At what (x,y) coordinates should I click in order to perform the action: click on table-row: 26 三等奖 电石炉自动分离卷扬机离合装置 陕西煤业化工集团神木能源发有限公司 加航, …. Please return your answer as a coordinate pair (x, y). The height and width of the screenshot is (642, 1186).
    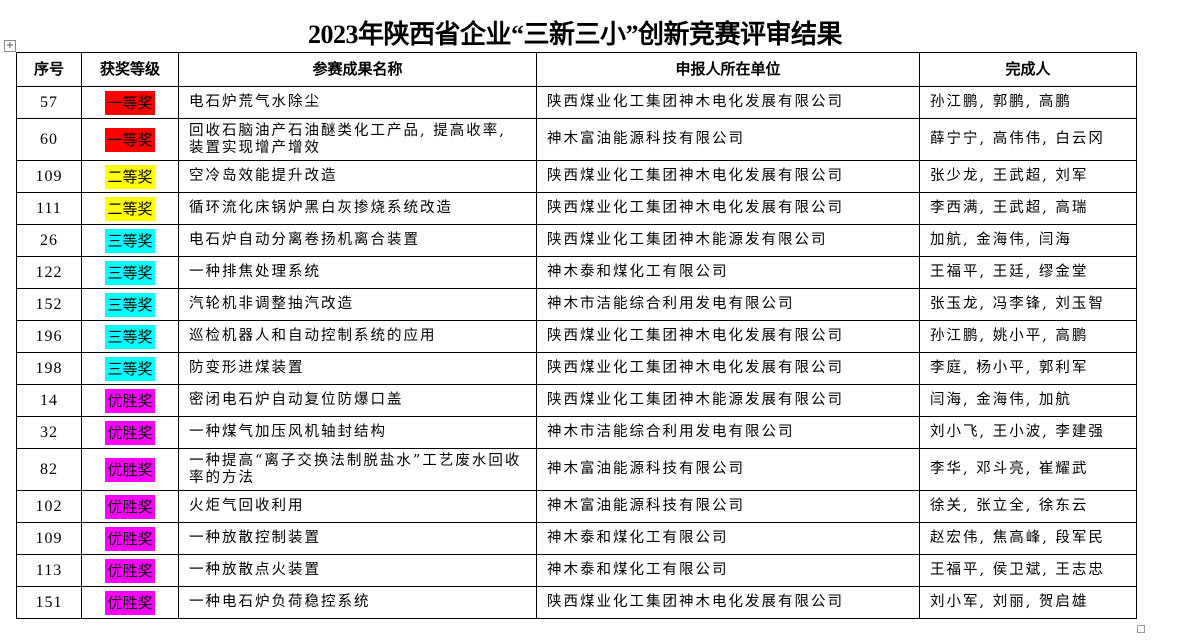
    Looking at the image, I should click on (576, 240).